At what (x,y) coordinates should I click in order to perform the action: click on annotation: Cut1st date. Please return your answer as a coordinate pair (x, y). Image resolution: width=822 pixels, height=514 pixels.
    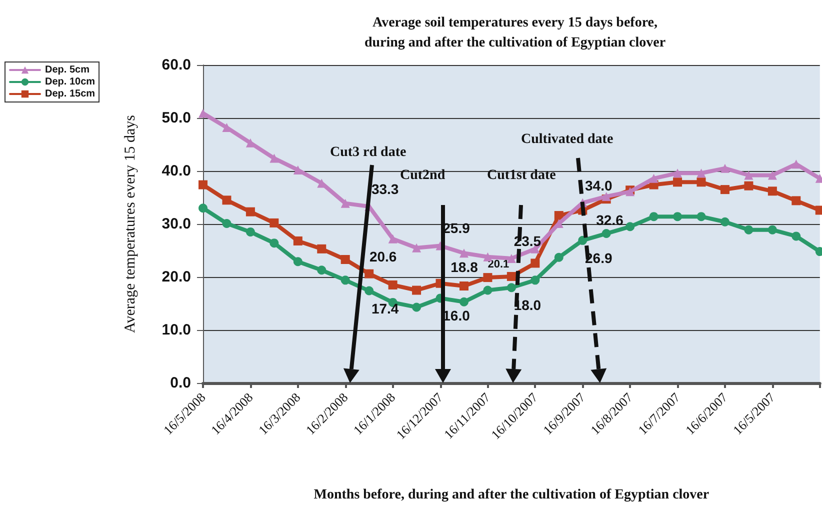
    Looking at the image, I should click on (521, 176).